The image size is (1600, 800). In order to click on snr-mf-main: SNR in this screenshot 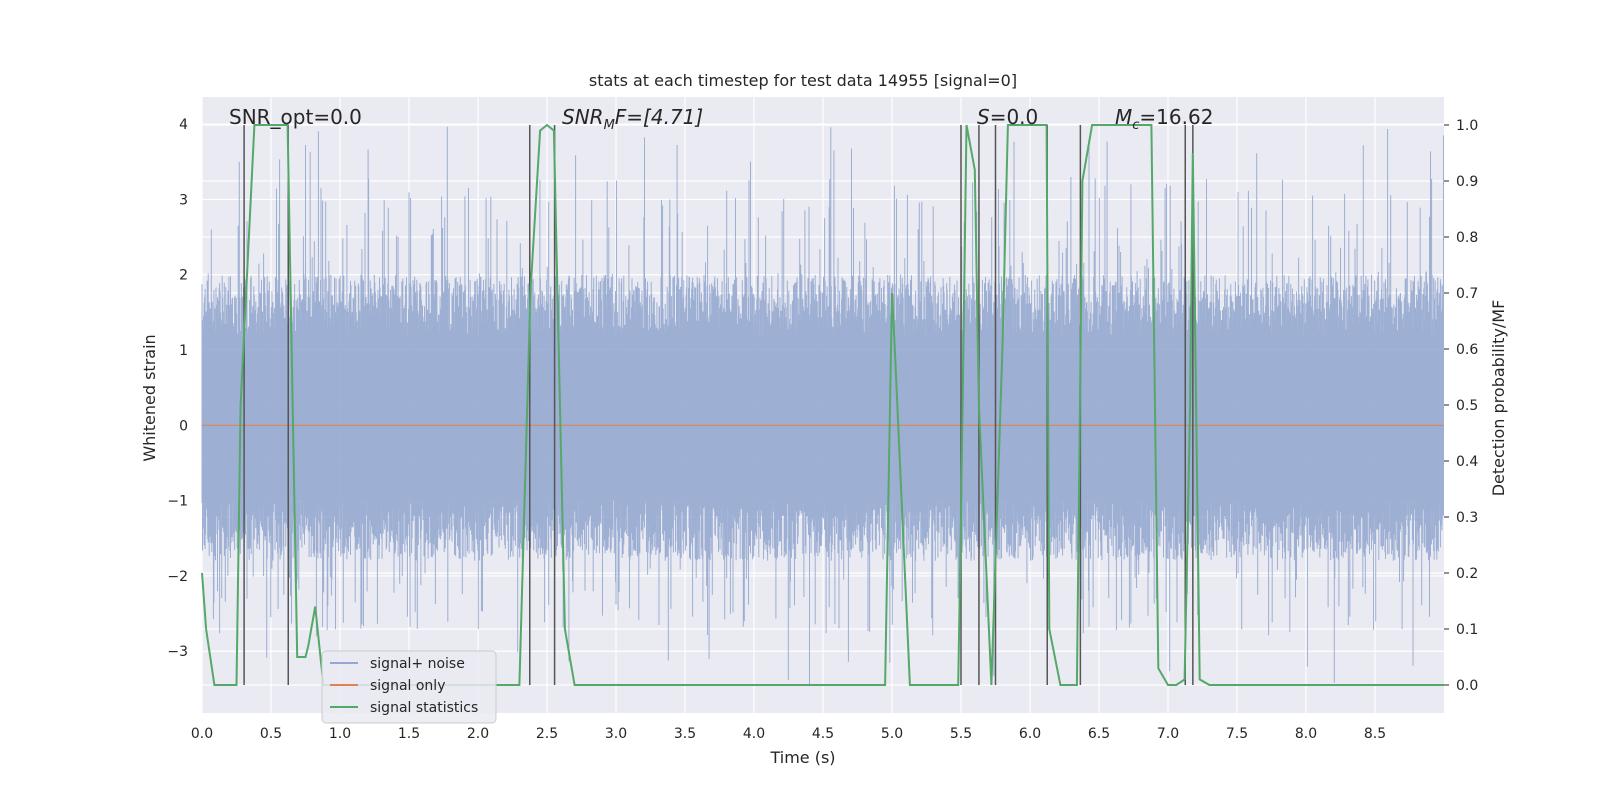, I will do `click(583, 117)`.